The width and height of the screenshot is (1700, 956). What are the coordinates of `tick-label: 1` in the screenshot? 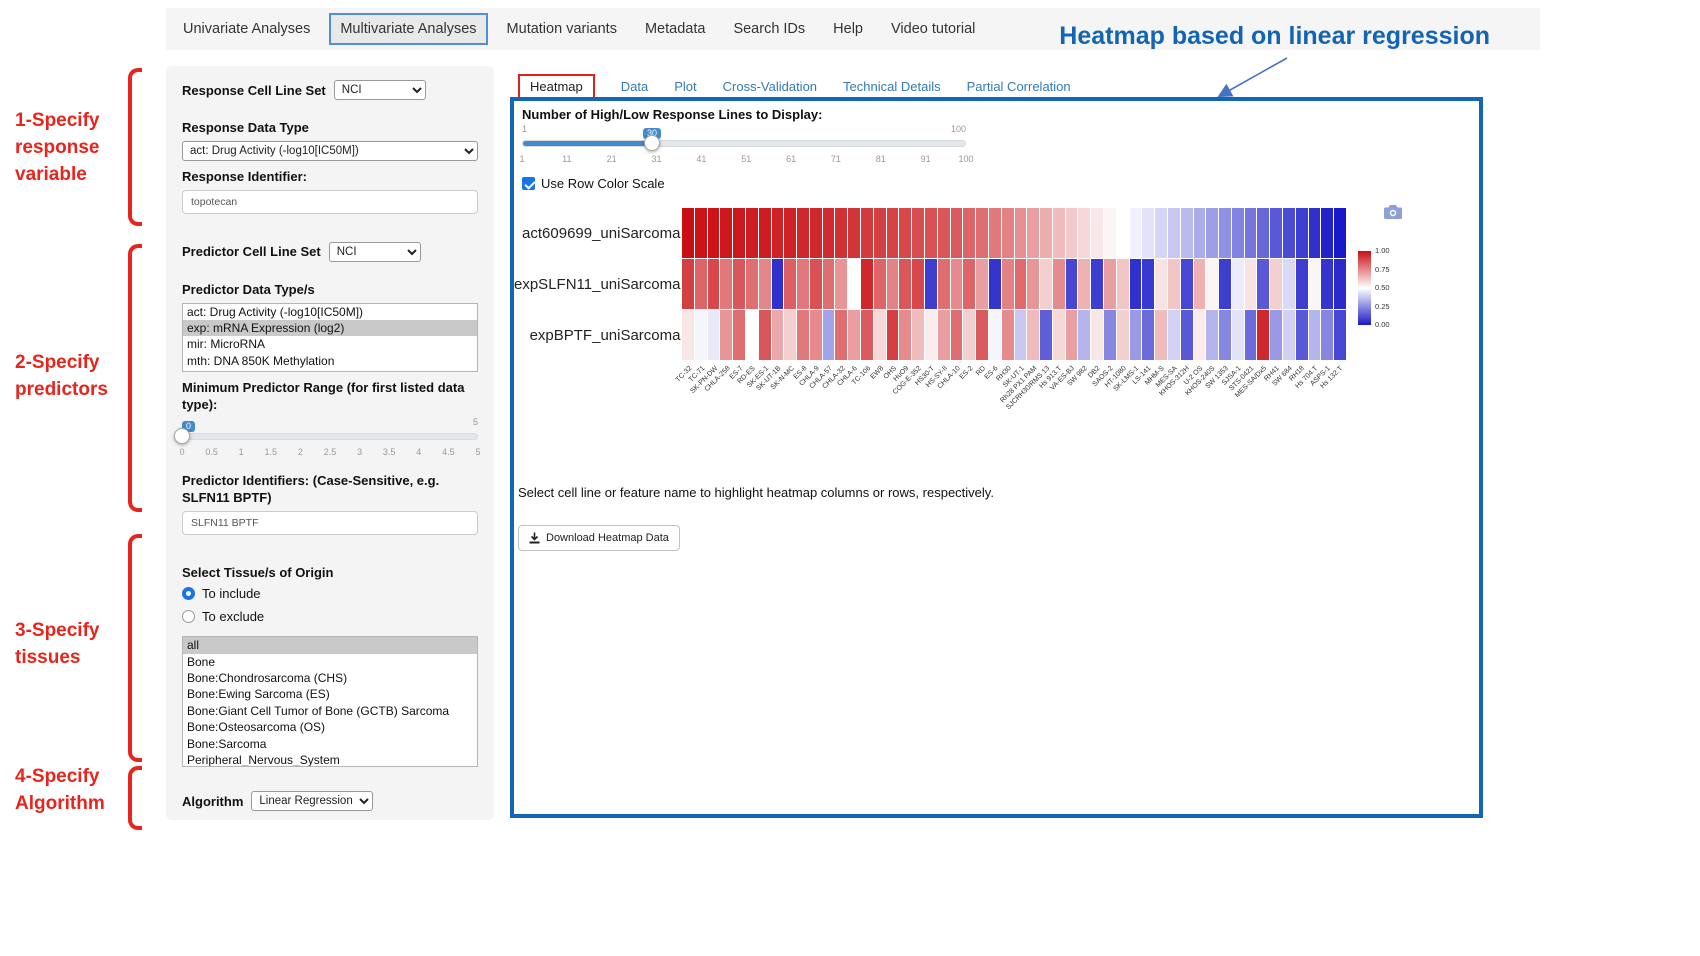 It's located at (522, 159).